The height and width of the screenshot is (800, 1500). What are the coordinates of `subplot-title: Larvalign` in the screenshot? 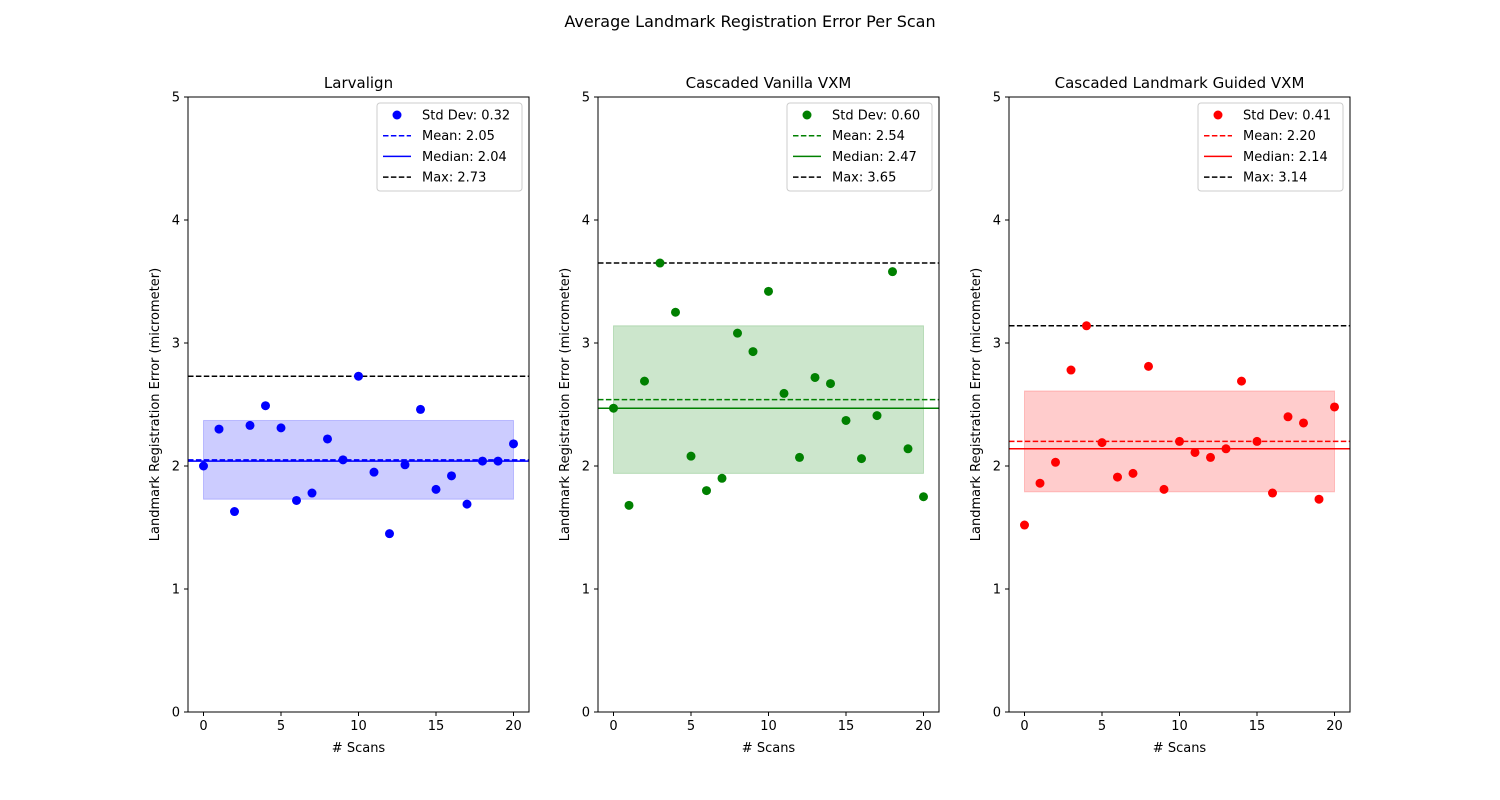 It's located at (358, 83).